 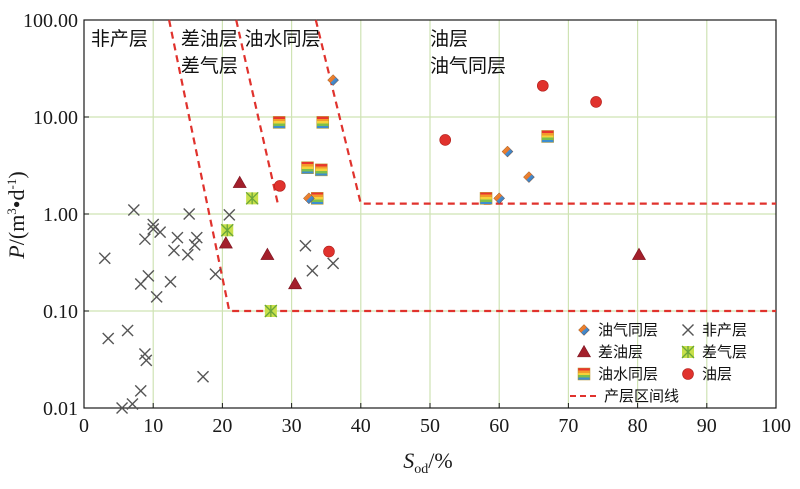 I want to click on zone-label: 油层, so click(x=449, y=39).